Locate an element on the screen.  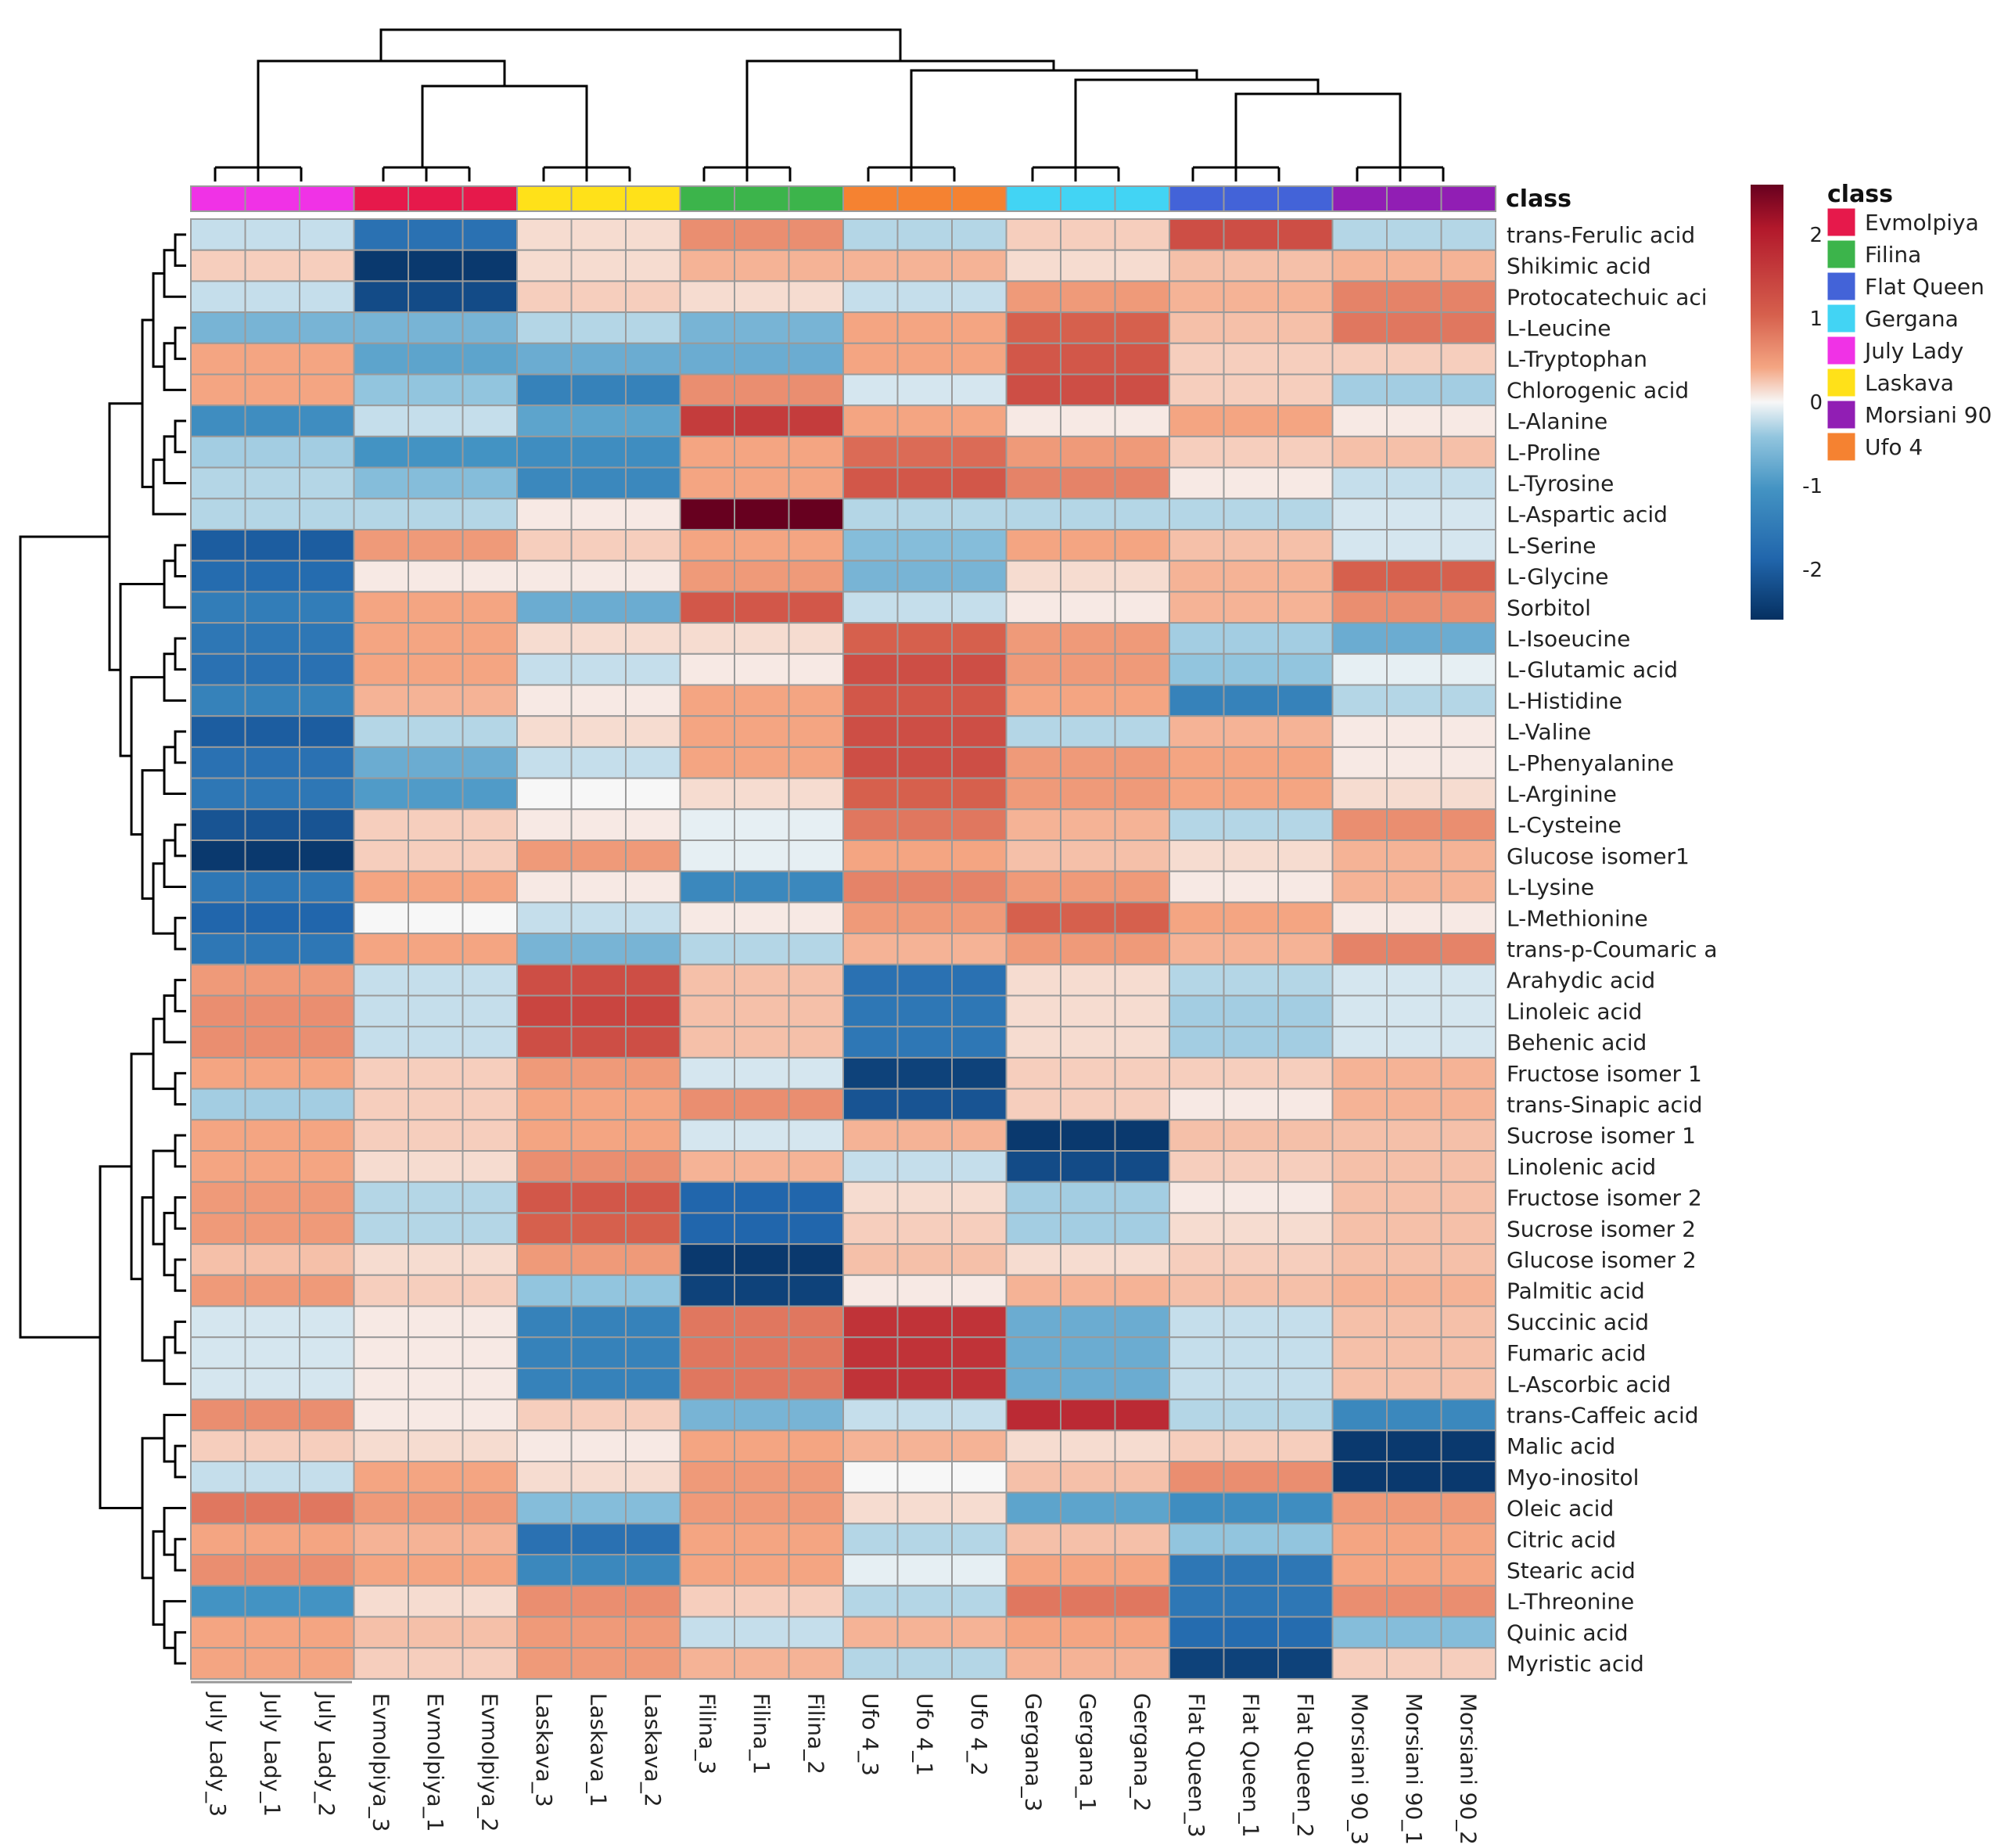
row-label: Oleic acid is located at coordinates (1560, 1509).